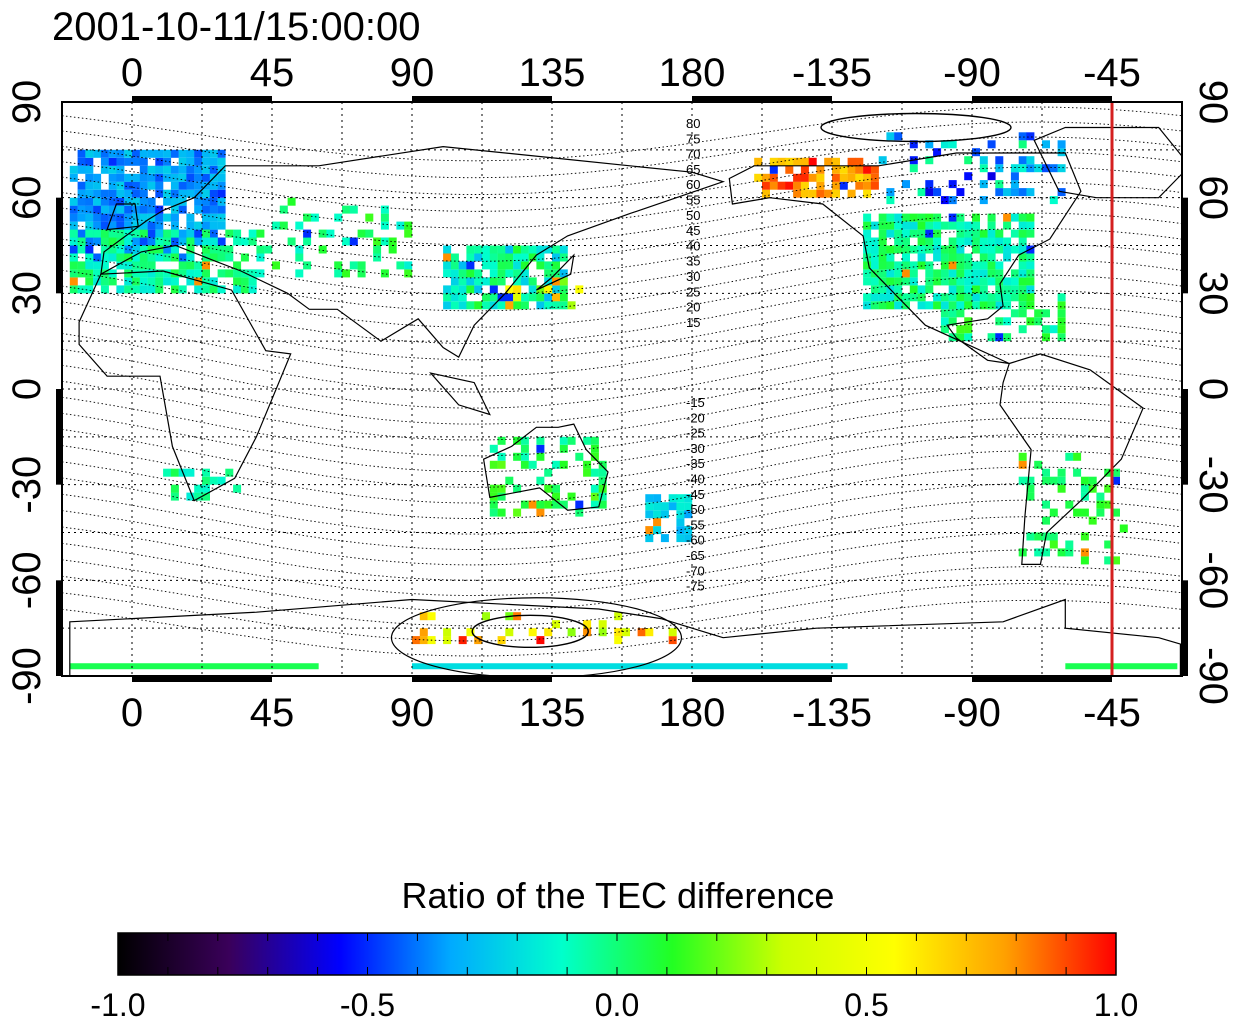  I want to click on polar-contour-south, so click(530, 631).